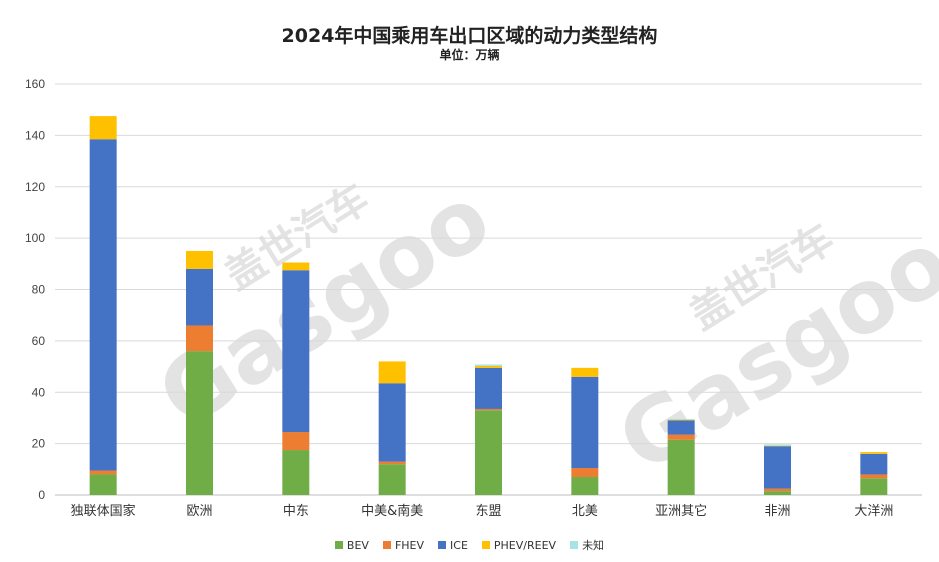 This screenshot has width=939, height=562. What do you see at coordinates (35, 135) in the screenshot?
I see `y-tick-label: 140` at bounding box center [35, 135].